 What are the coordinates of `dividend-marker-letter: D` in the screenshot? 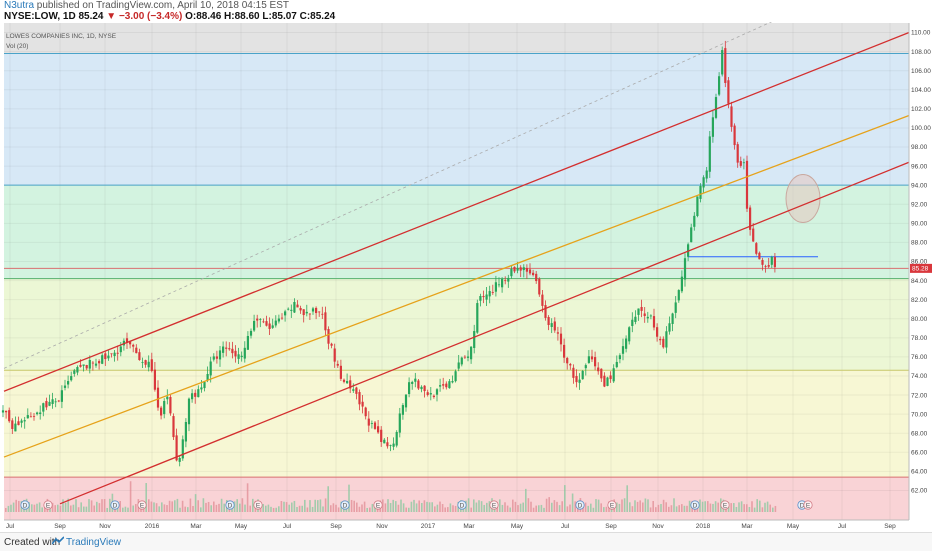 It's located at (580, 505).